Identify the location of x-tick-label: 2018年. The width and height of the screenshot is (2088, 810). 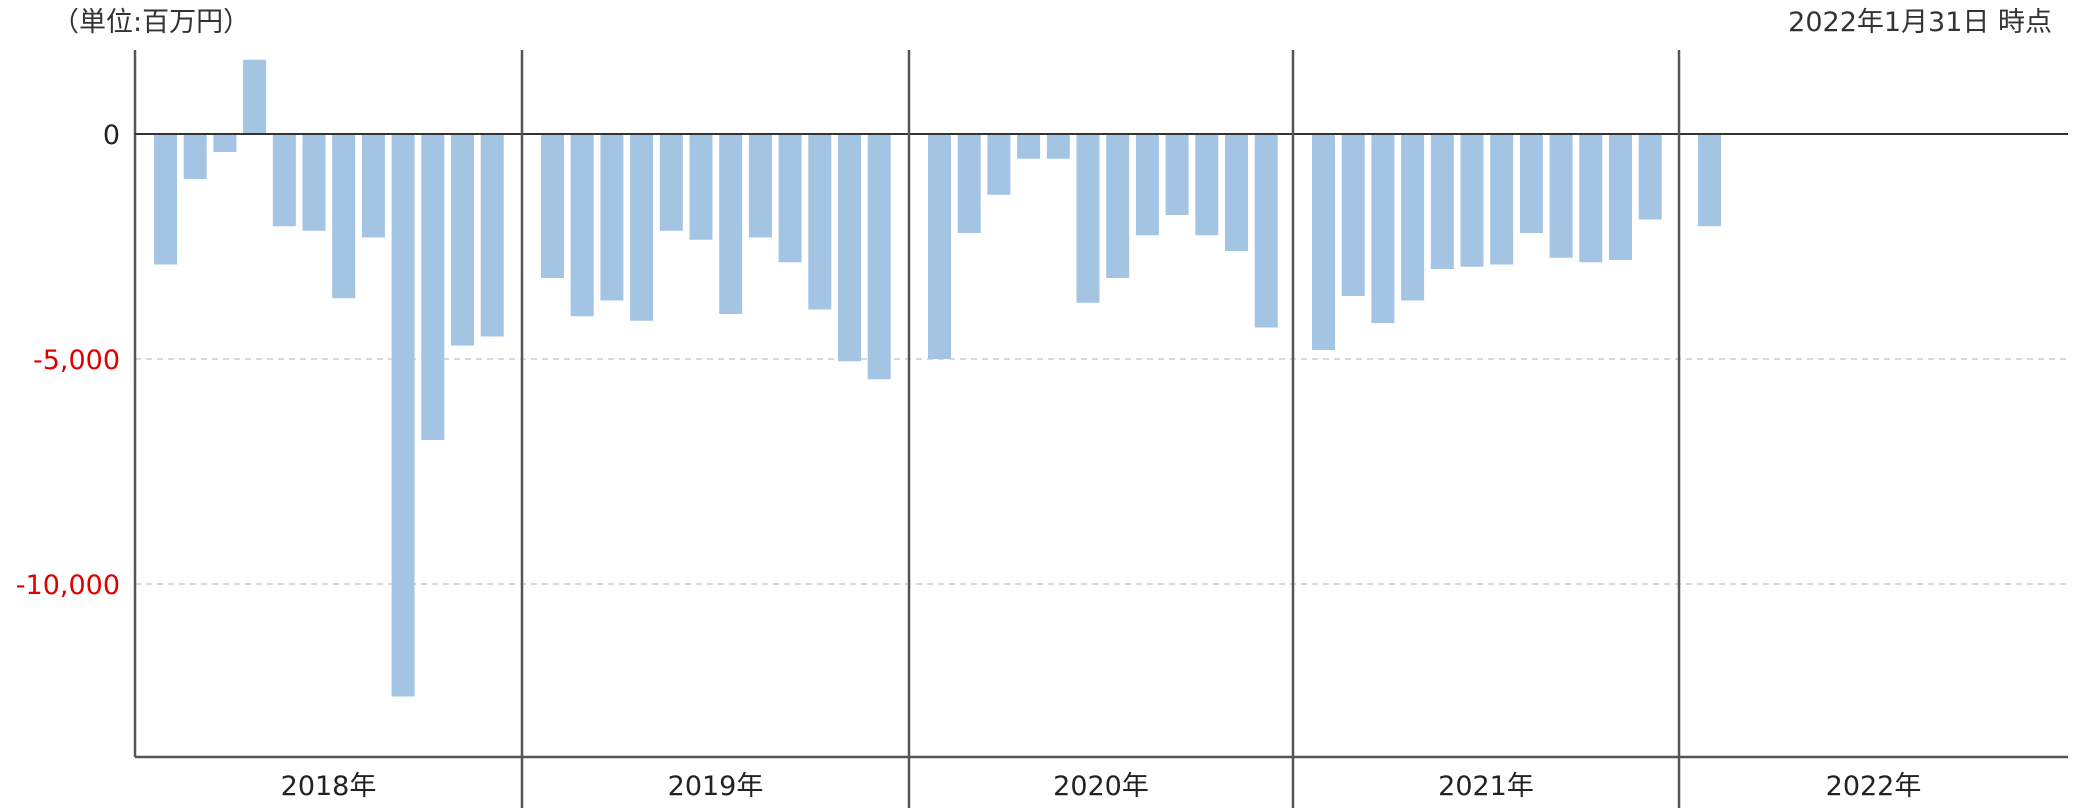
(329, 786).